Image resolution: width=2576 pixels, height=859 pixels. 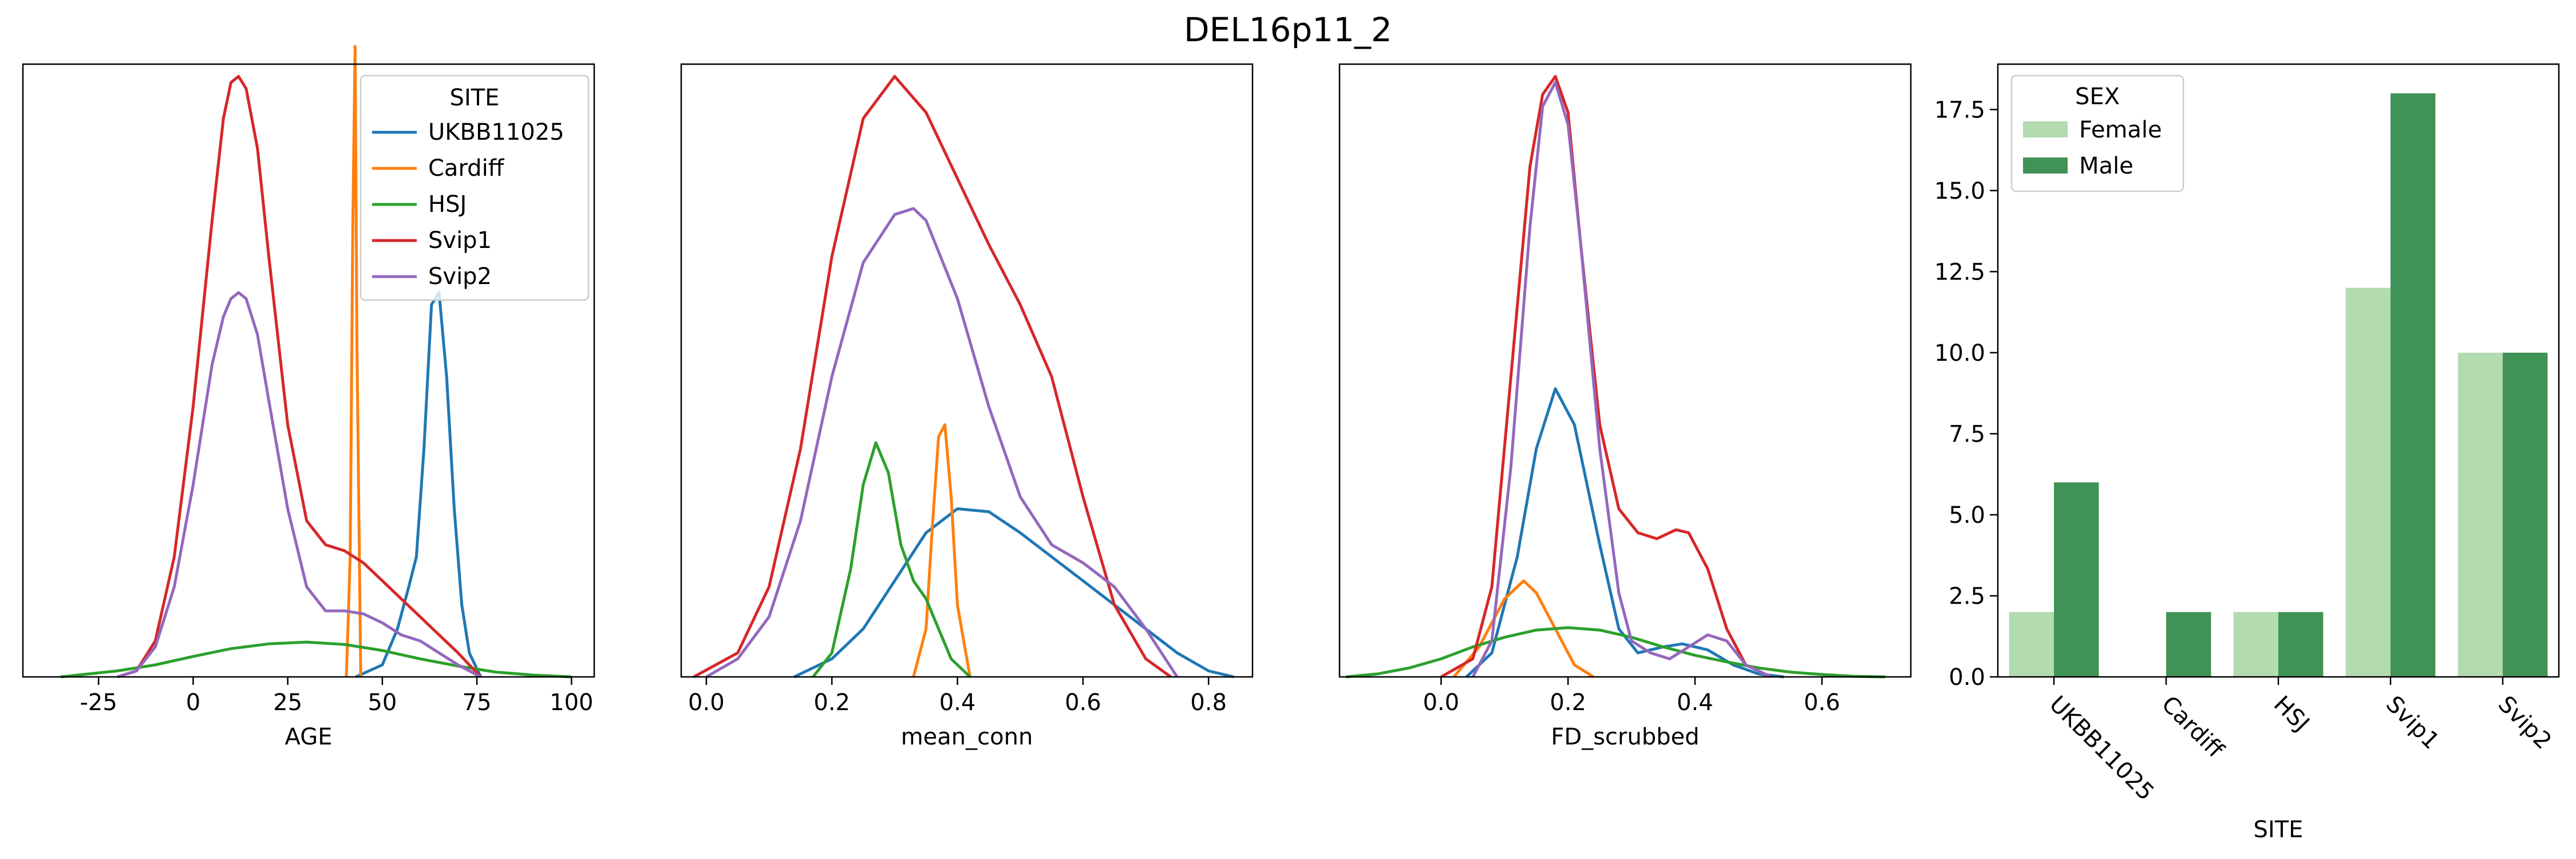 What do you see at coordinates (2279, 830) in the screenshot?
I see `x-axis-label: SITE` at bounding box center [2279, 830].